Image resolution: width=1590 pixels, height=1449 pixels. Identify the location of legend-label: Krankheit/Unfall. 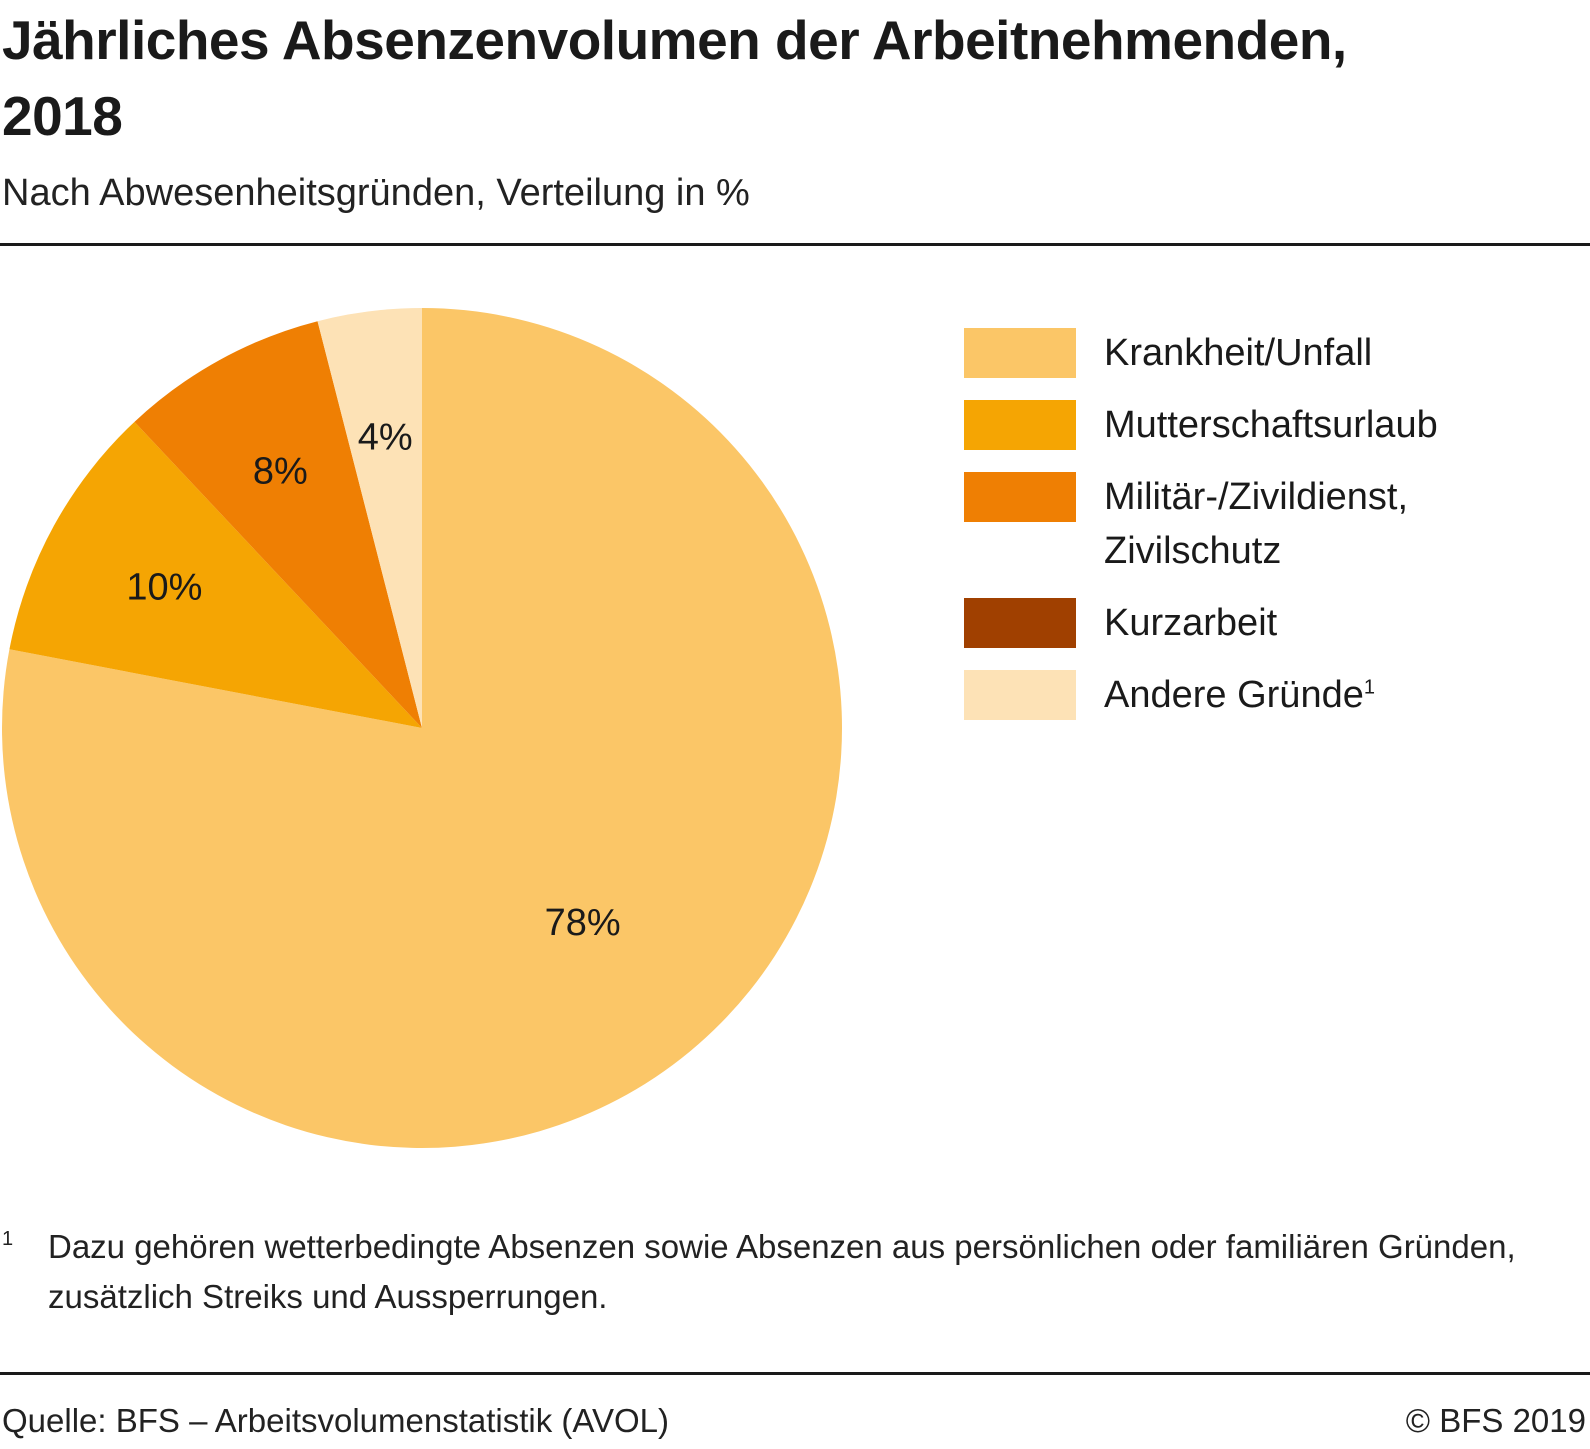
(1238, 353).